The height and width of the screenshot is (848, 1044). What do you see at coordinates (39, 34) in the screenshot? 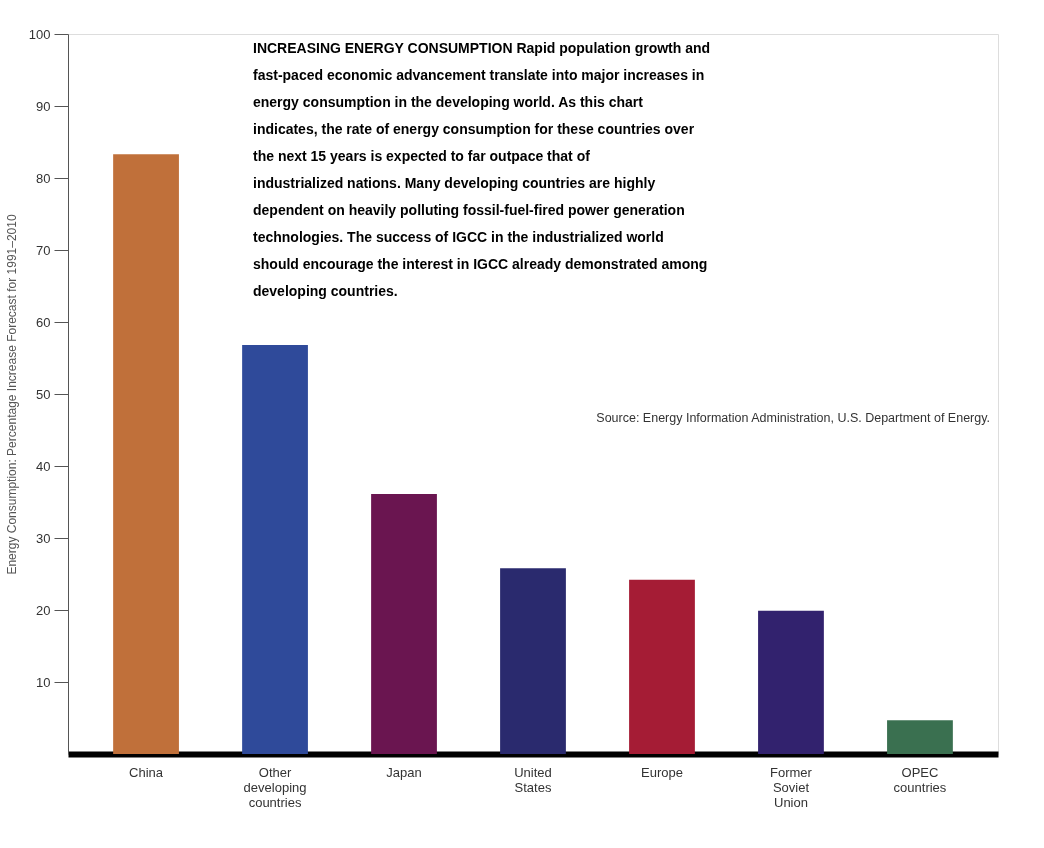
I see `y-tick-label: 100` at bounding box center [39, 34].